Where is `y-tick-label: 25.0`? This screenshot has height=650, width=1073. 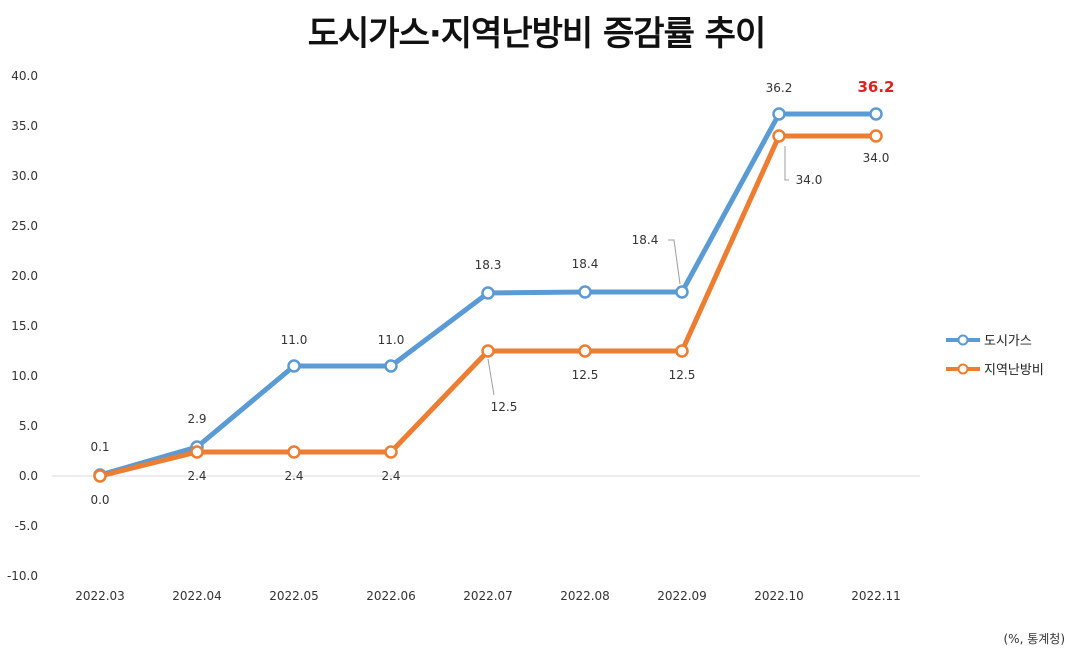 y-tick-label: 25.0 is located at coordinates (24, 226).